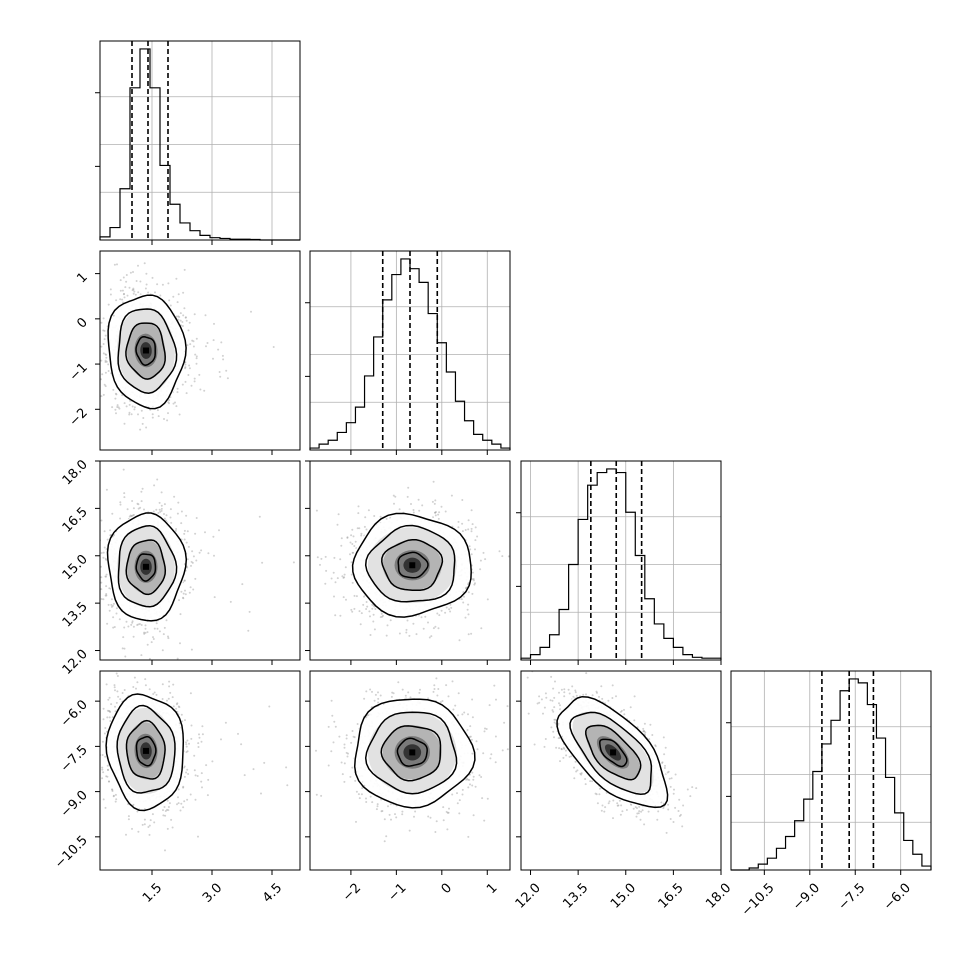 This screenshot has height=970, width=970. What do you see at coordinates (718, 896) in the screenshot?
I see `x-tick-label-2-4: 18.0` at bounding box center [718, 896].